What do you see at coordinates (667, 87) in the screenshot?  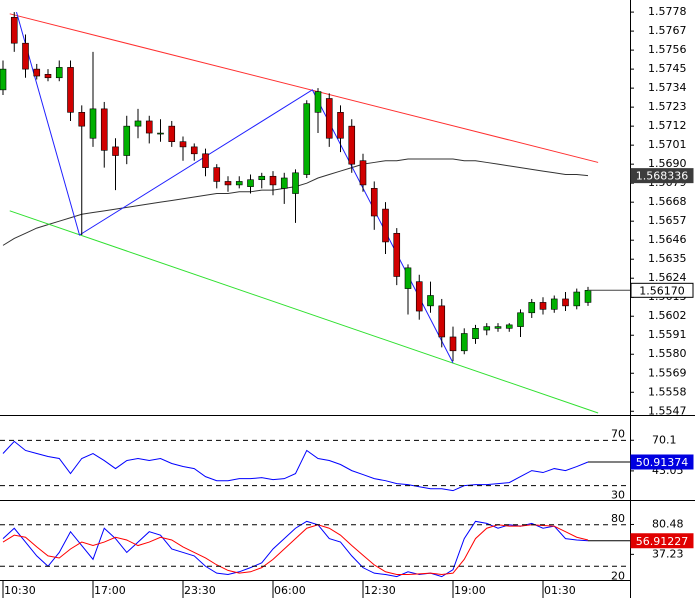 I see `y-tick-label: 1.5734` at bounding box center [667, 87].